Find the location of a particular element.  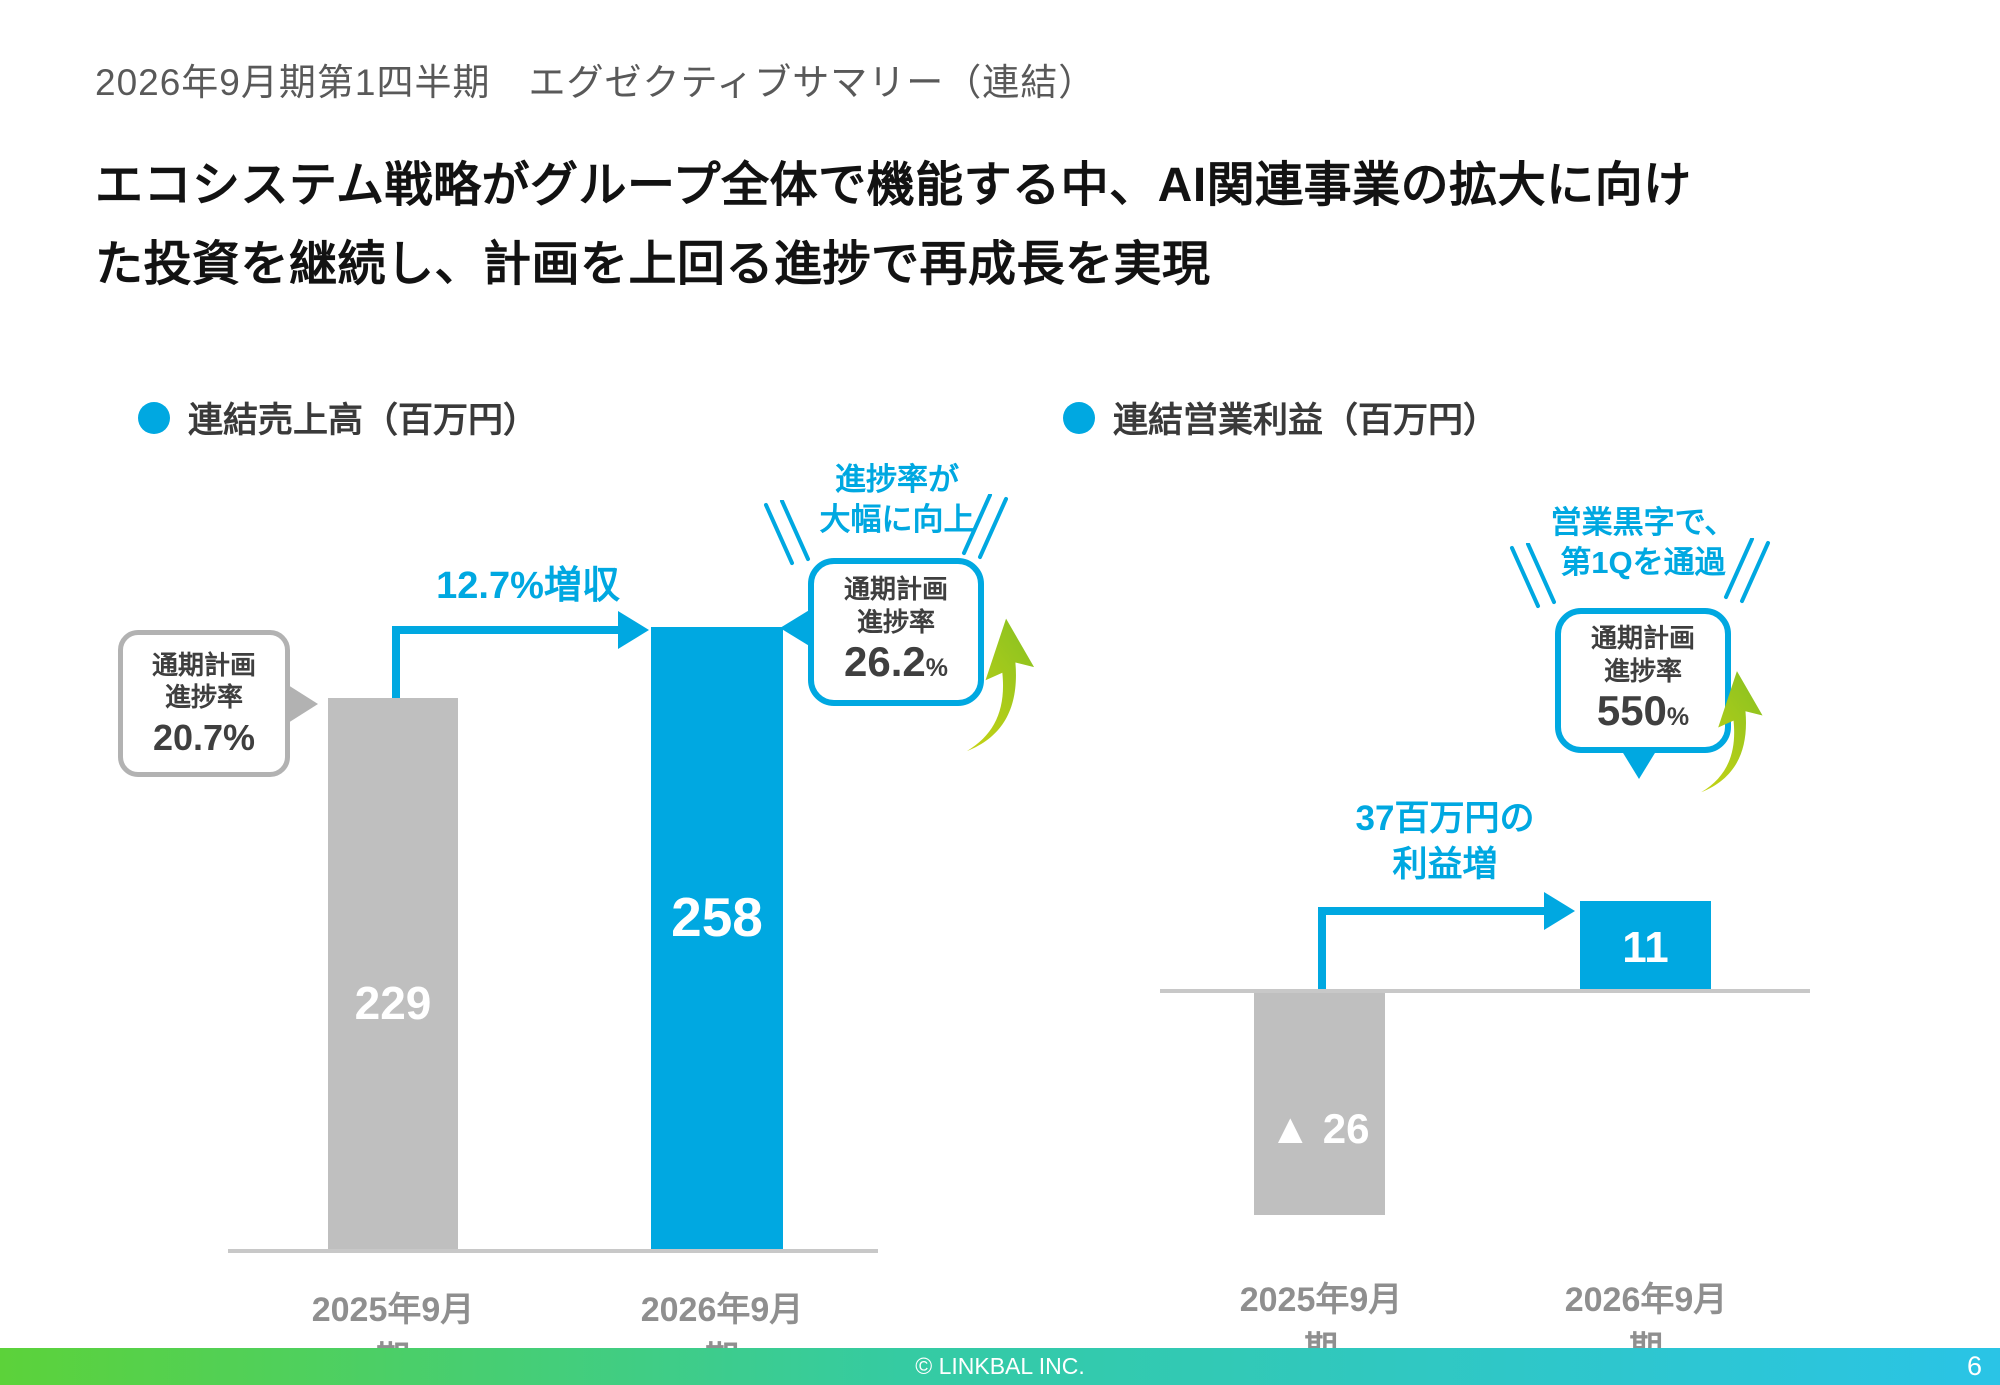

bubble-pointer-down-icon is located at coordinates (1639, 763).